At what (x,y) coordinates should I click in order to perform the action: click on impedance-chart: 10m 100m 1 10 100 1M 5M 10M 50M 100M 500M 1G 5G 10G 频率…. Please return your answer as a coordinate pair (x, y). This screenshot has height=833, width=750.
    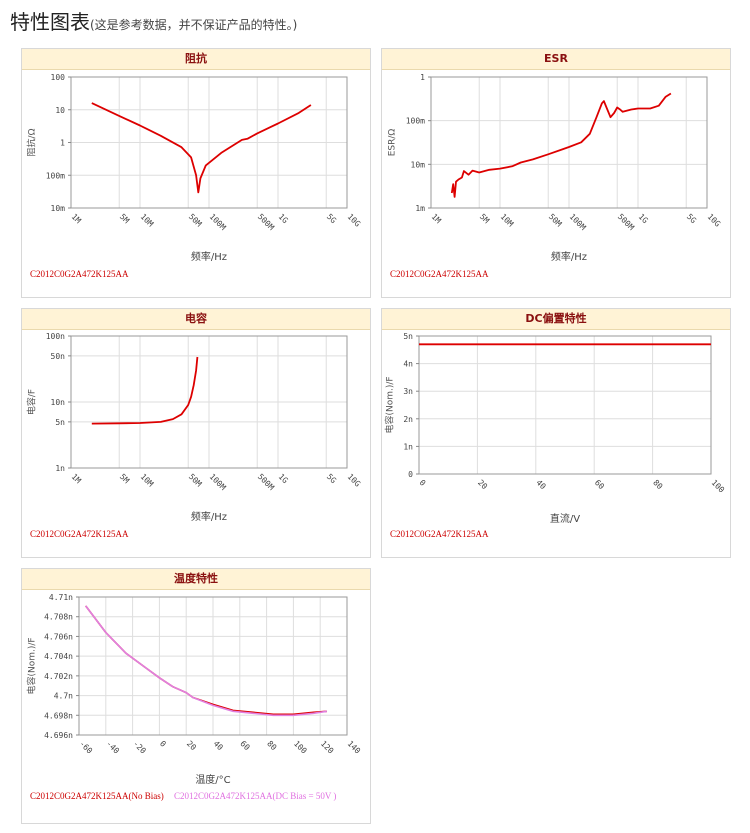
    Looking at the image, I should click on (194, 168).